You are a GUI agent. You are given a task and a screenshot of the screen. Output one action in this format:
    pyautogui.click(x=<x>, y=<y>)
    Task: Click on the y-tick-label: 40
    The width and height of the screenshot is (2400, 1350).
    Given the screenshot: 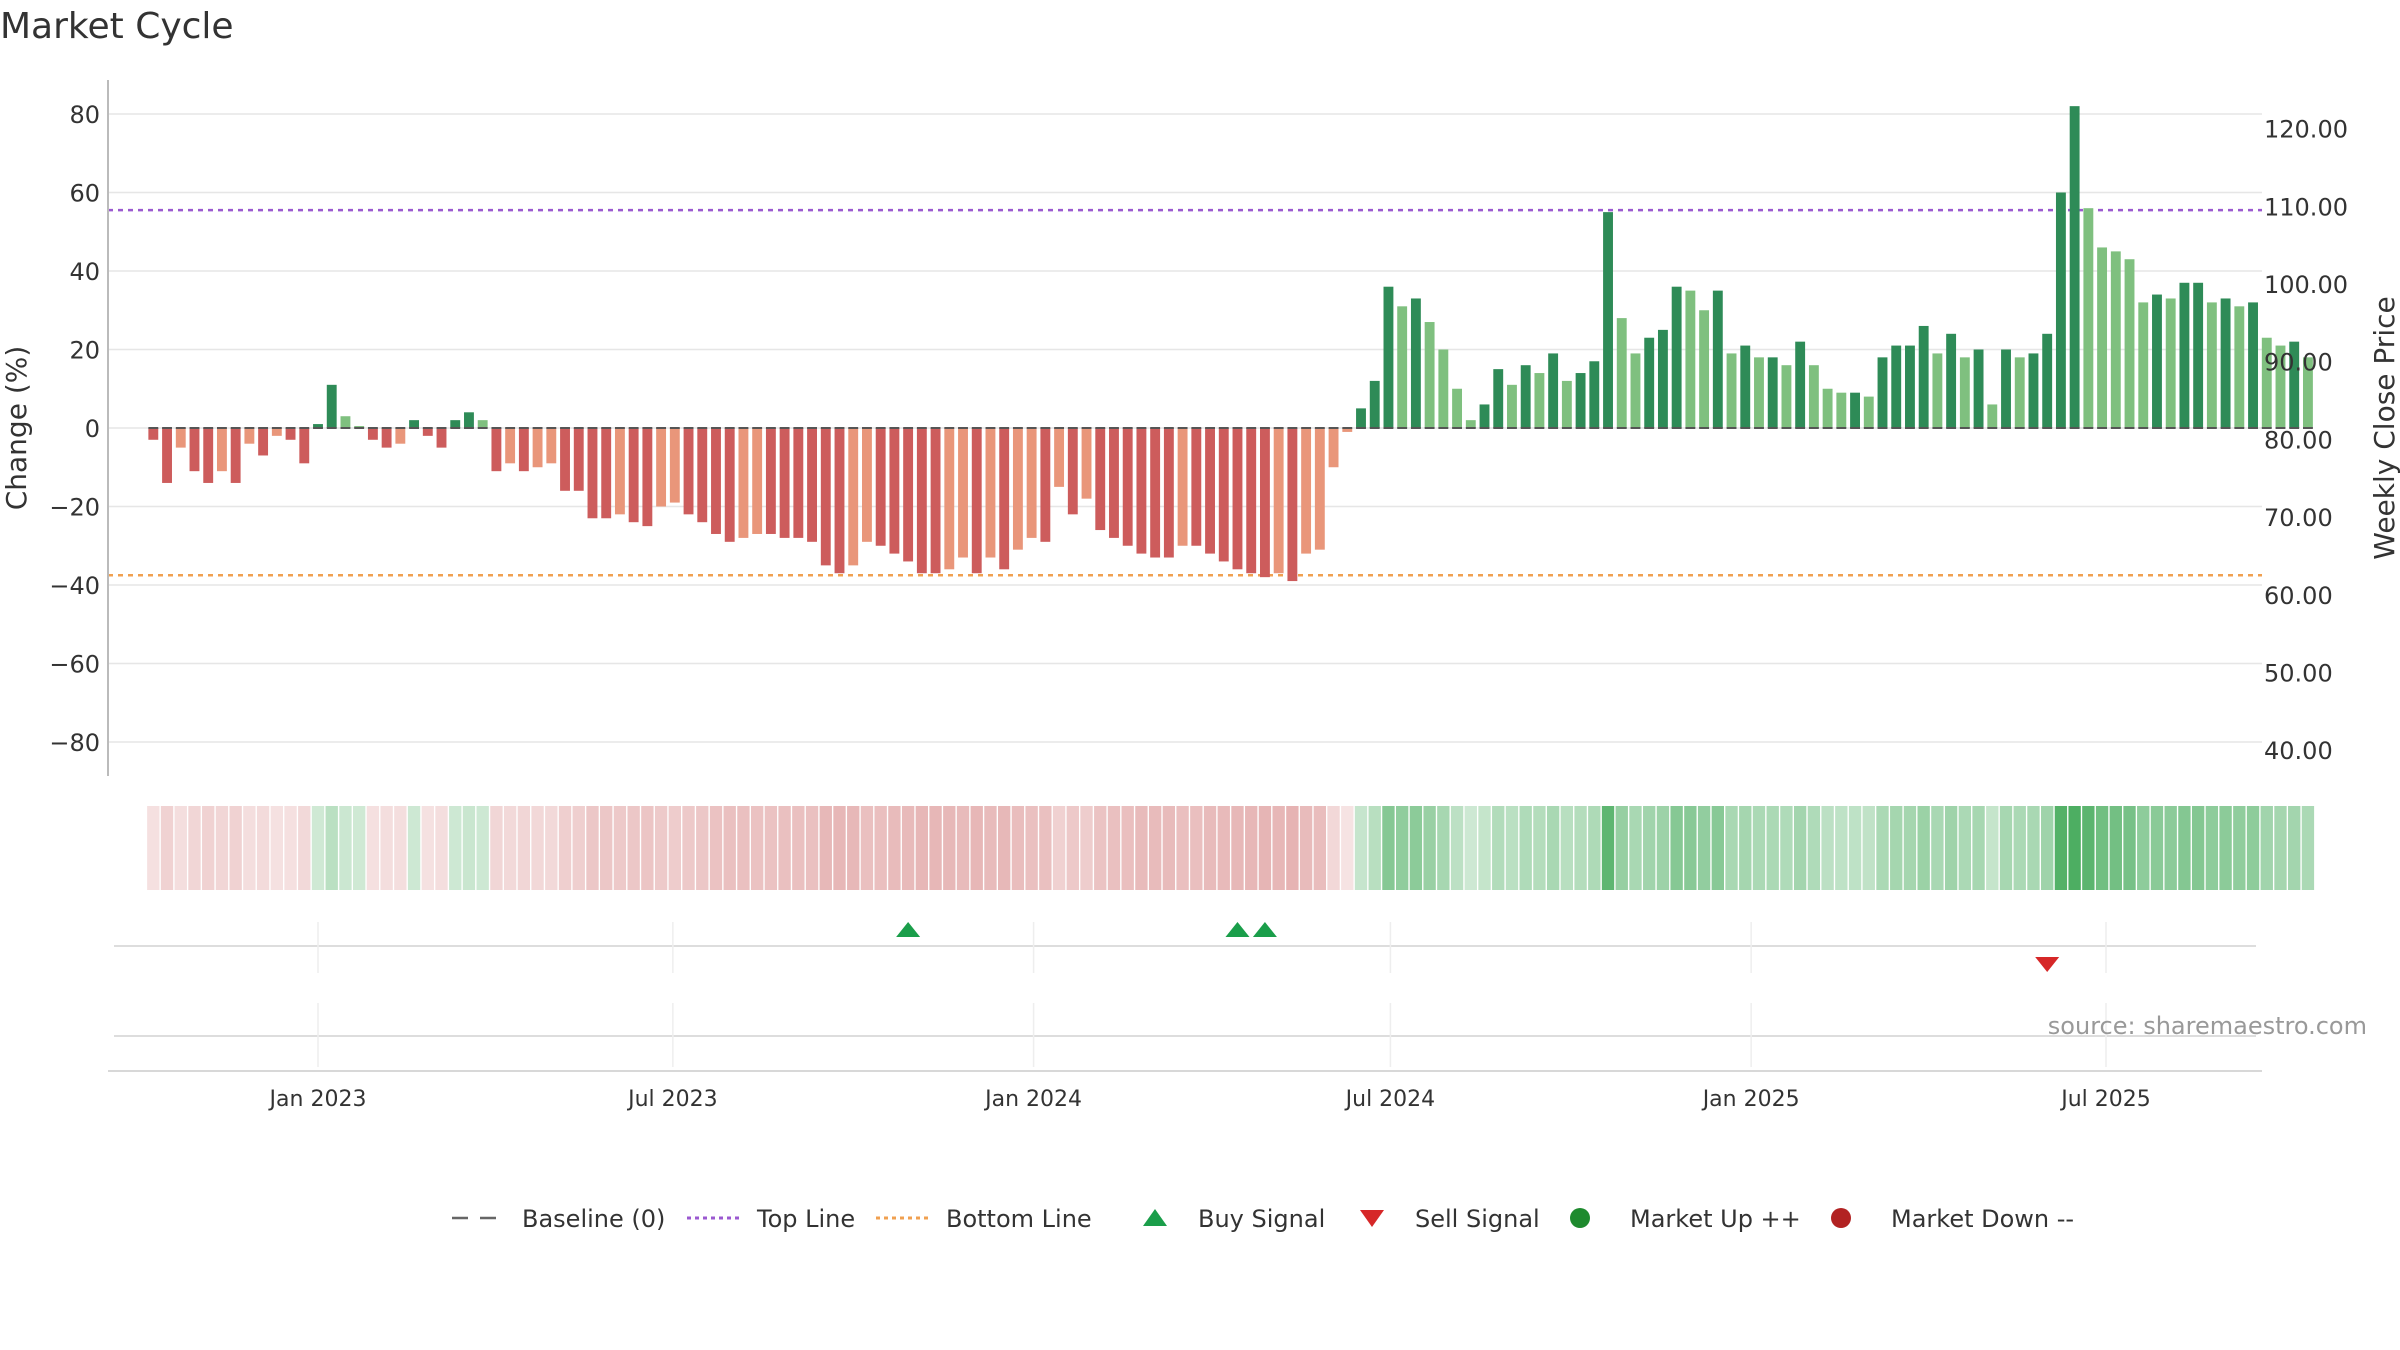 What is the action you would take?
    pyautogui.click(x=84, y=272)
    